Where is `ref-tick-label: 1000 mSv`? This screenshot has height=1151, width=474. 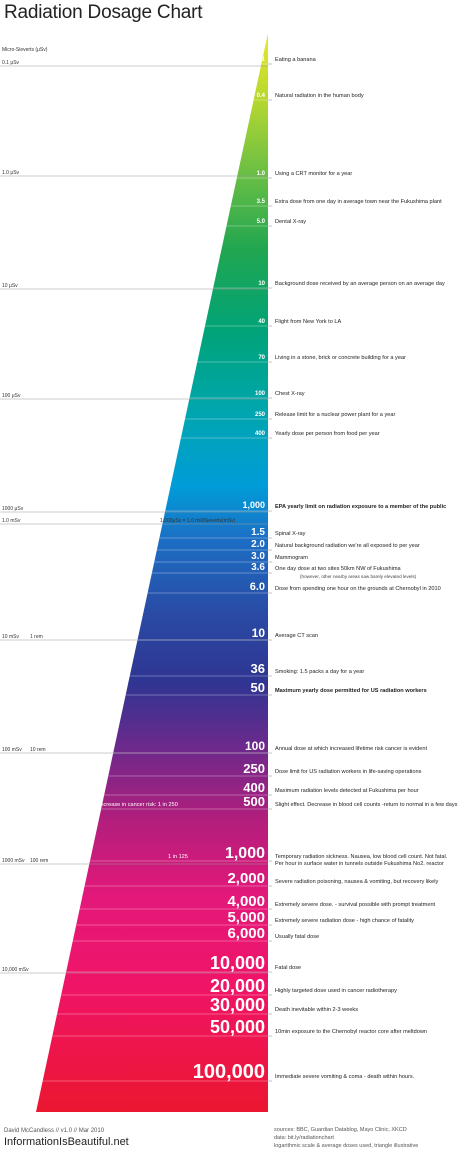
ref-tick-label: 1000 mSv is located at coordinates (13, 861).